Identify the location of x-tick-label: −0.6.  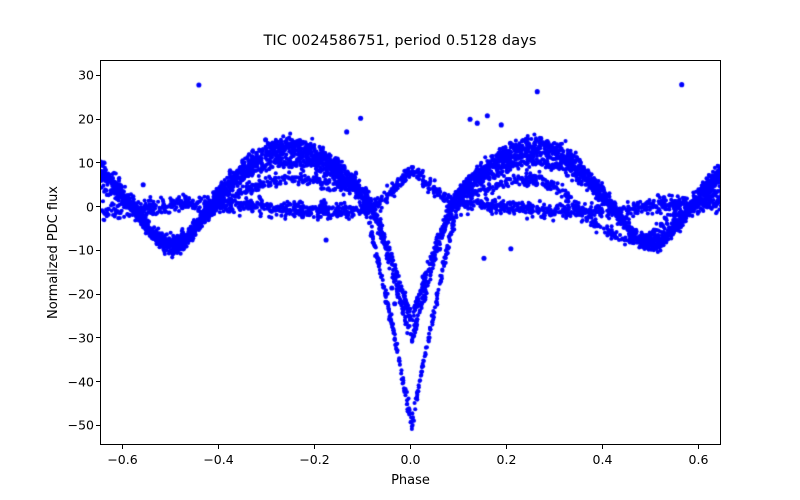
(122, 459).